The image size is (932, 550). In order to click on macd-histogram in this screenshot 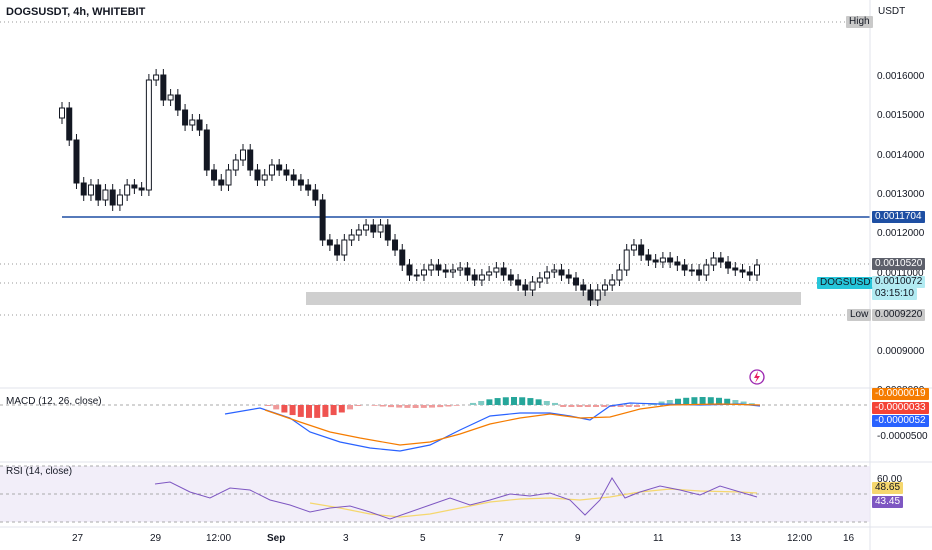, I will do `click(510, 407)`.